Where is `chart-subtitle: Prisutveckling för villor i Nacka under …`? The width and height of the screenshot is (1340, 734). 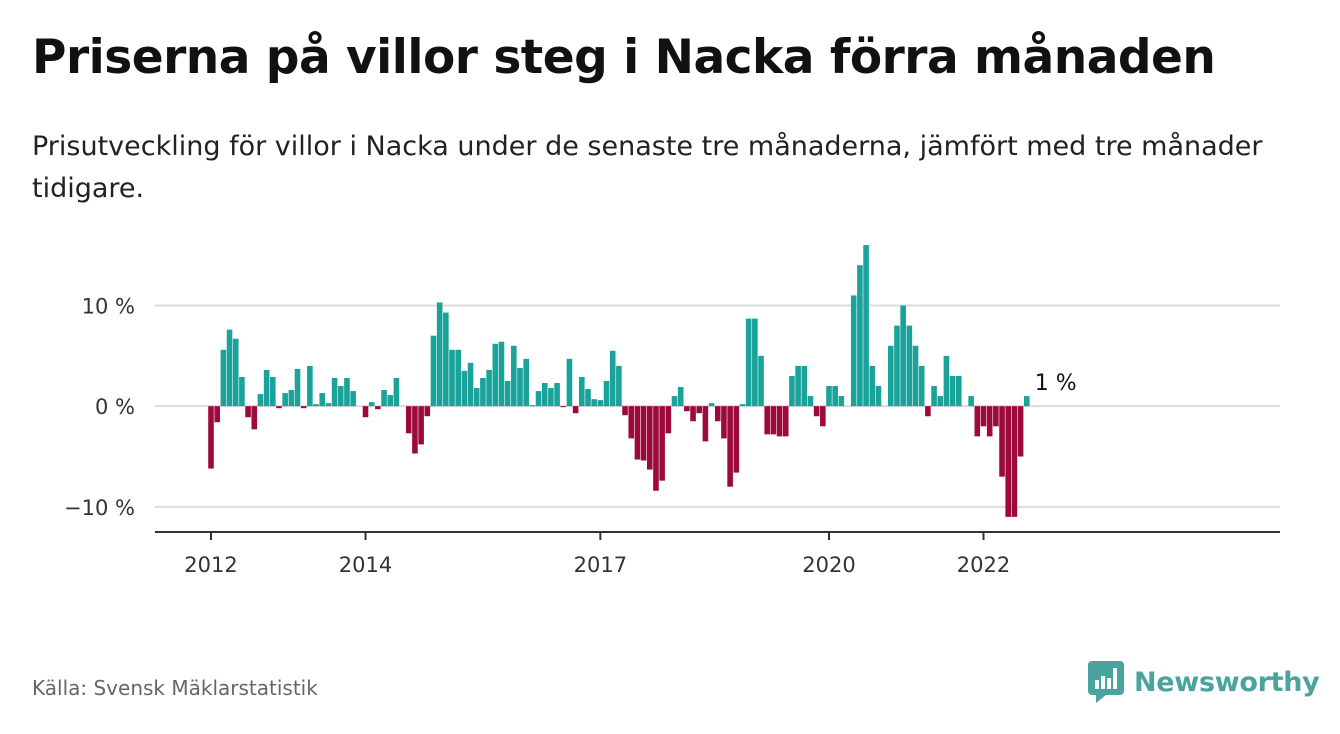 chart-subtitle: Prisutveckling för villor i Nacka under … is located at coordinates (647, 167).